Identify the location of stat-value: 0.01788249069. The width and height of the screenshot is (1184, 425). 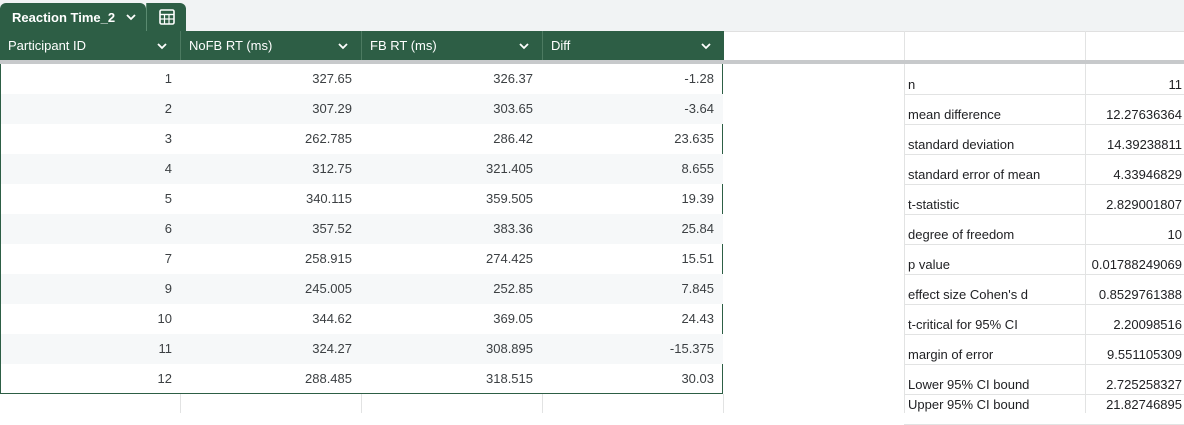
(1136, 264).